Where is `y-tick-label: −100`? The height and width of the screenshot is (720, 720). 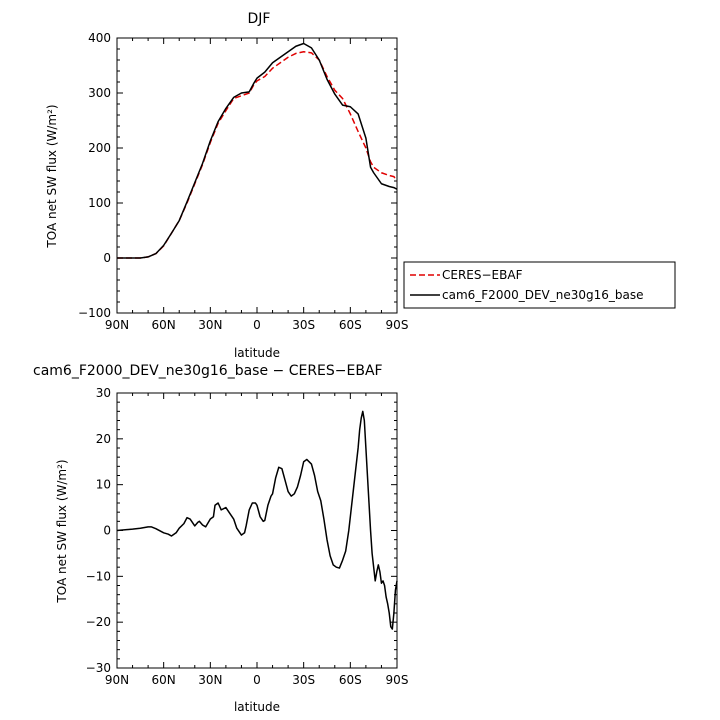
y-tick-label: −100 is located at coordinates (94, 313).